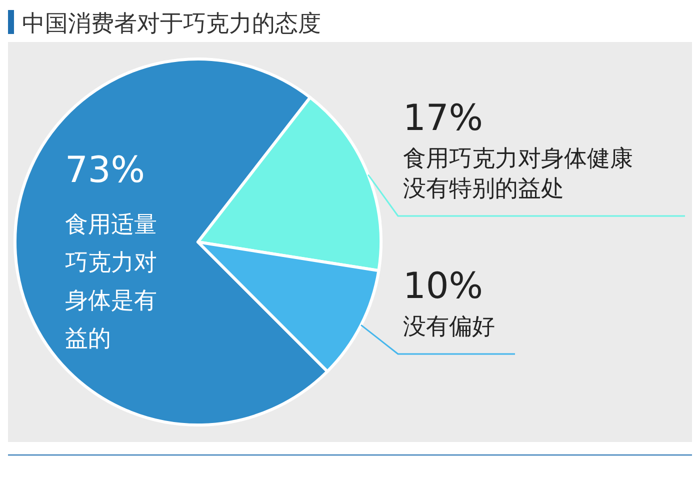  Describe the element at coordinates (111, 282) in the screenshot. I see `slice-label: 食用适量巧克力对身体是有益的` at that location.